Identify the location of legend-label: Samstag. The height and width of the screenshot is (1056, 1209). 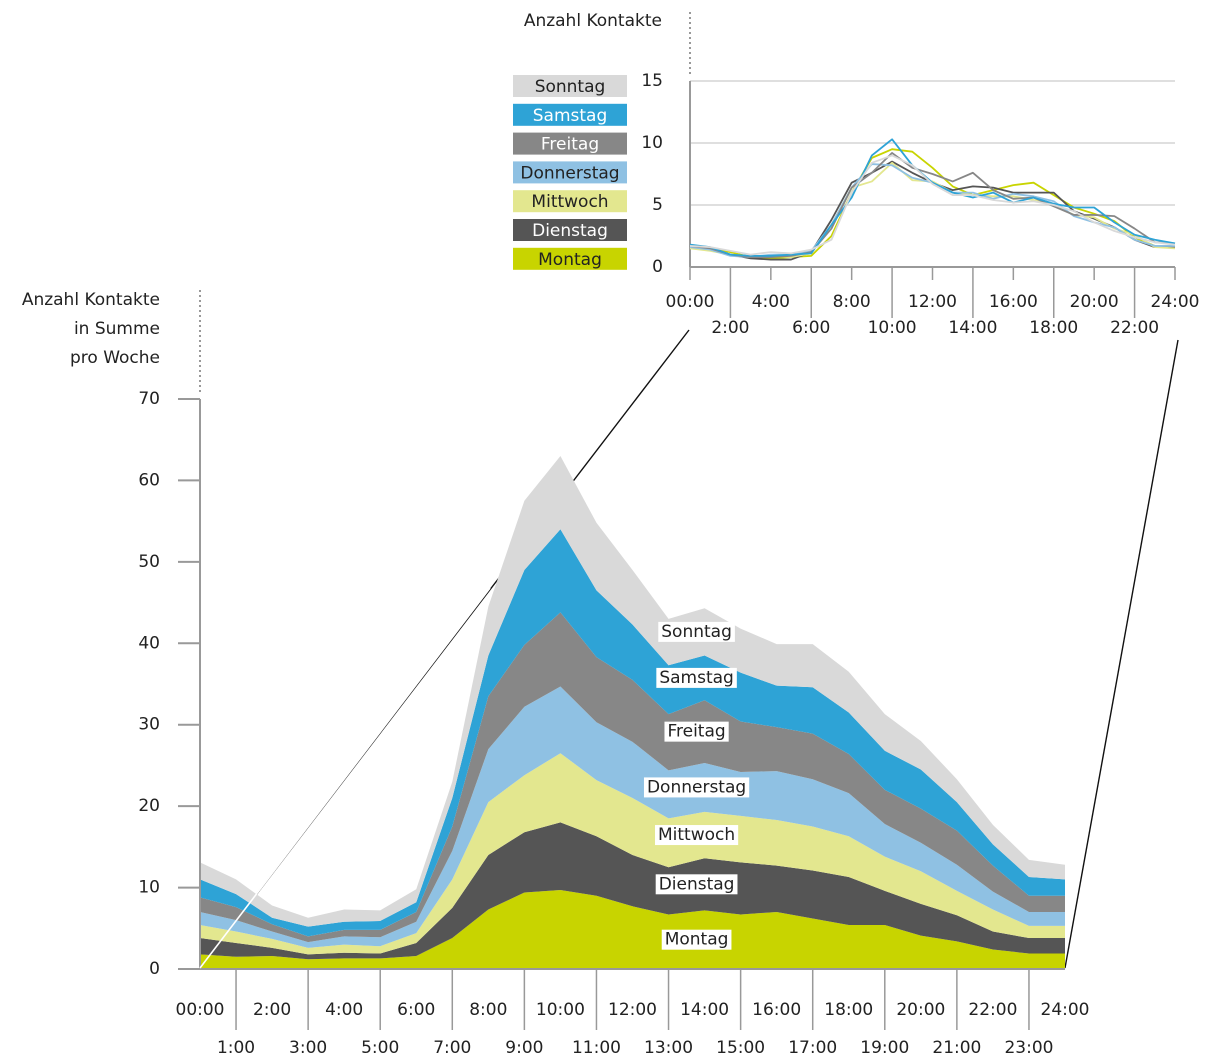
(570, 116).